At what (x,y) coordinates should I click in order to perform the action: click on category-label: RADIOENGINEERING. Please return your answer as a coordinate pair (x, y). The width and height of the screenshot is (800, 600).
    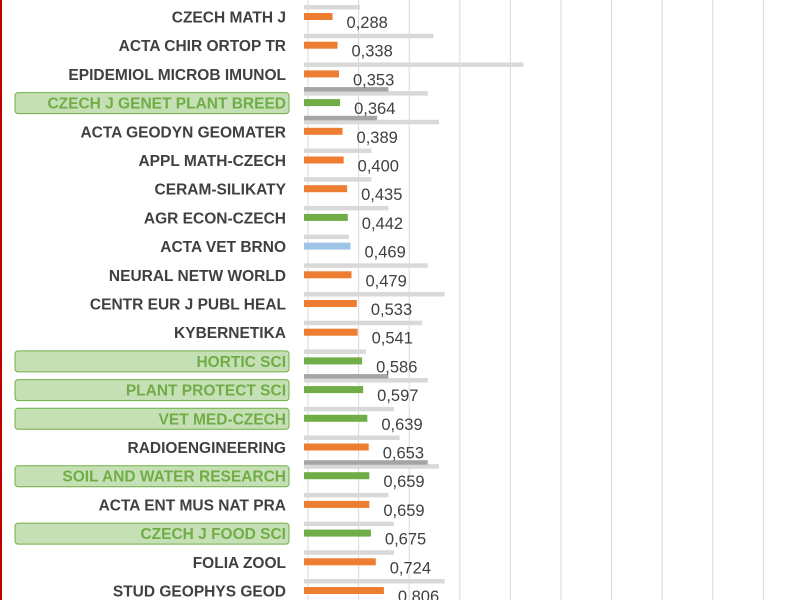
    Looking at the image, I should click on (207, 448).